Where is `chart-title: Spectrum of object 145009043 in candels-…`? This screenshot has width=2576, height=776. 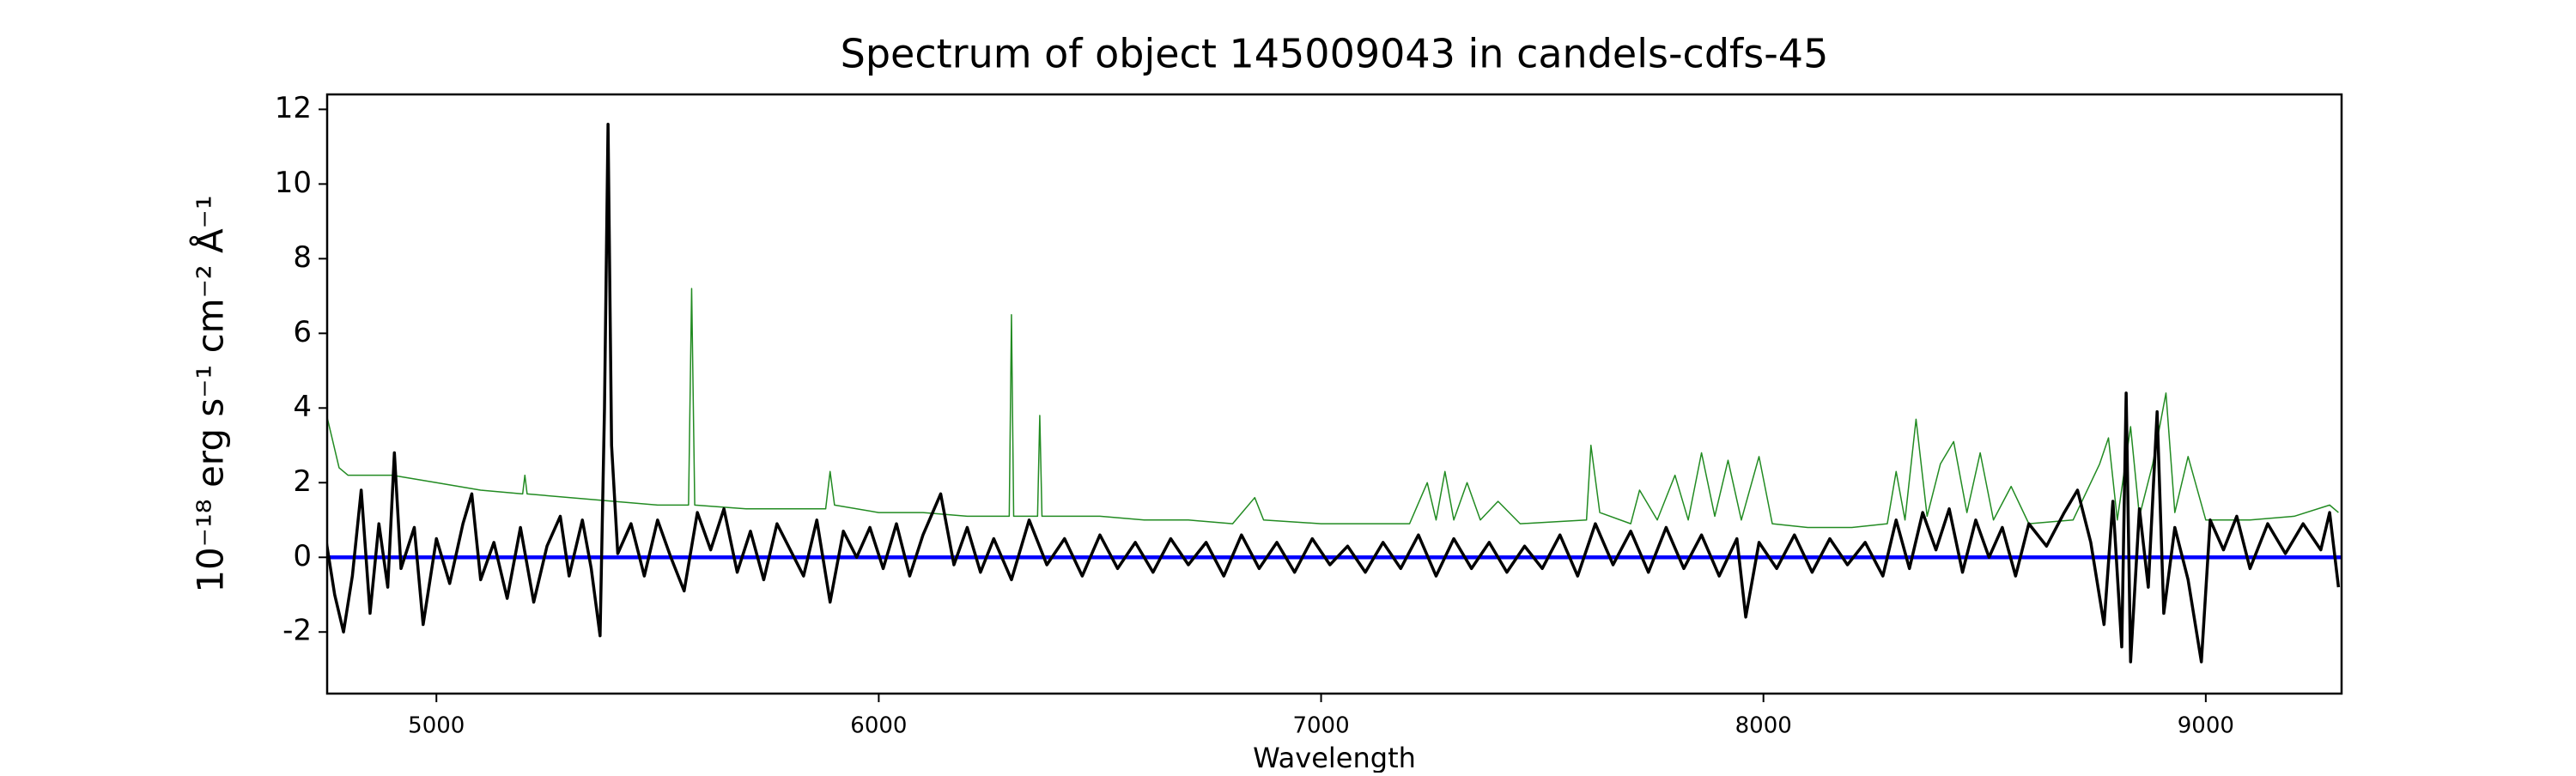
chart-title: Spectrum of object 145009043 in candels-… is located at coordinates (1335, 54).